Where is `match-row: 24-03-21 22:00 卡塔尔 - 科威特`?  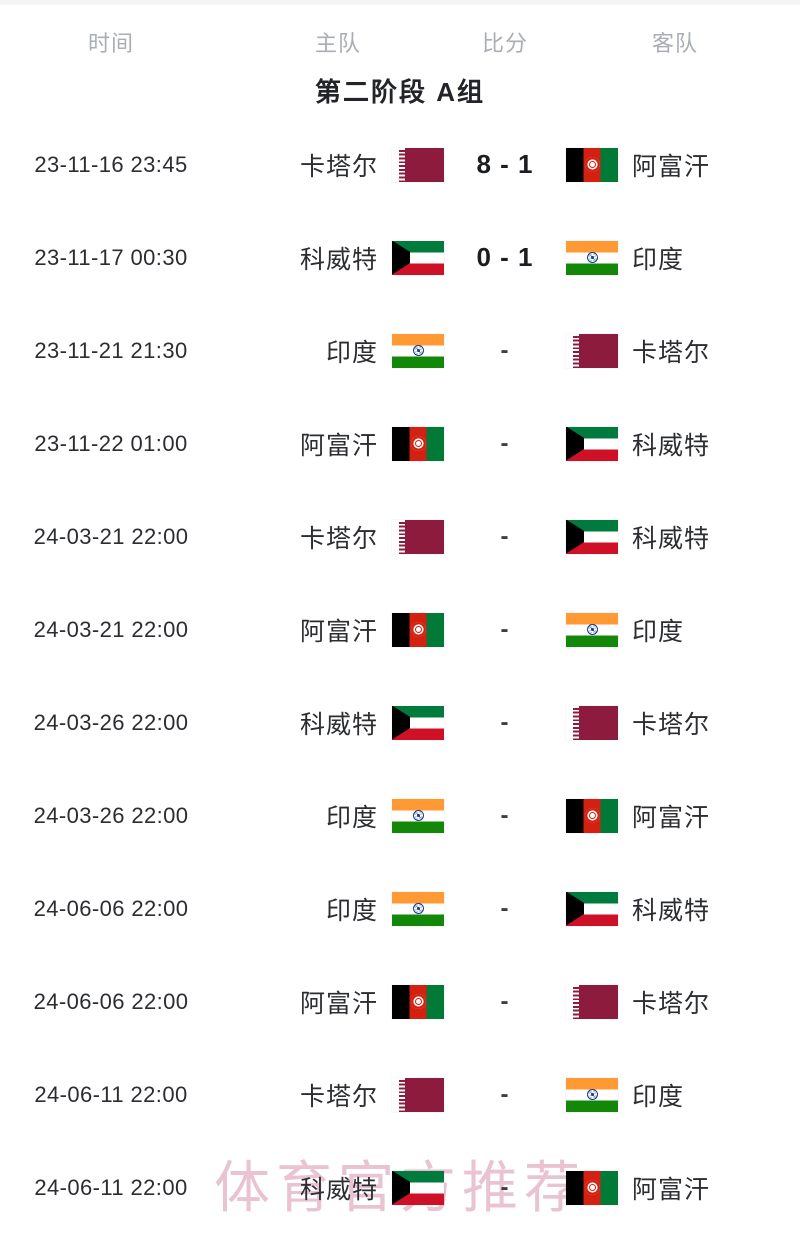
match-row: 24-03-21 22:00 卡塔尔 - 科威特 is located at coordinates (400, 536).